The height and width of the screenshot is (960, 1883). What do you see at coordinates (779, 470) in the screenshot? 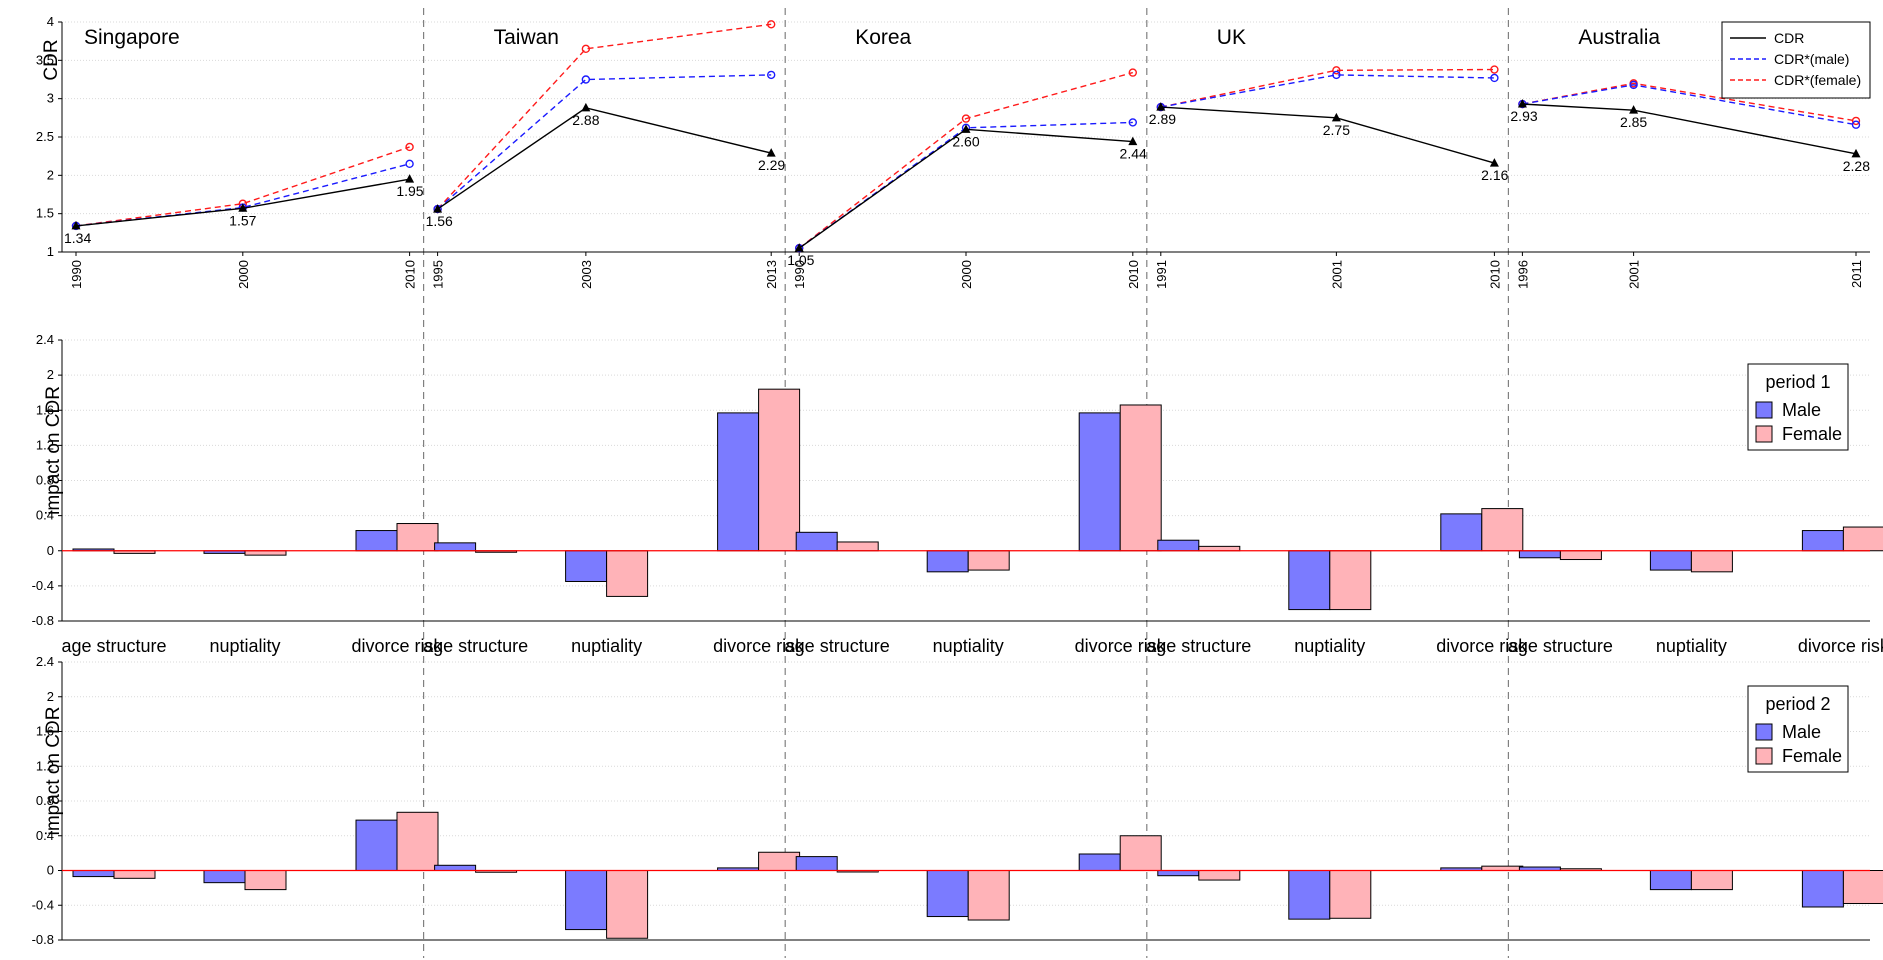
I see `bar-p1-taiwan-divorce-risk-female` at bounding box center [779, 470].